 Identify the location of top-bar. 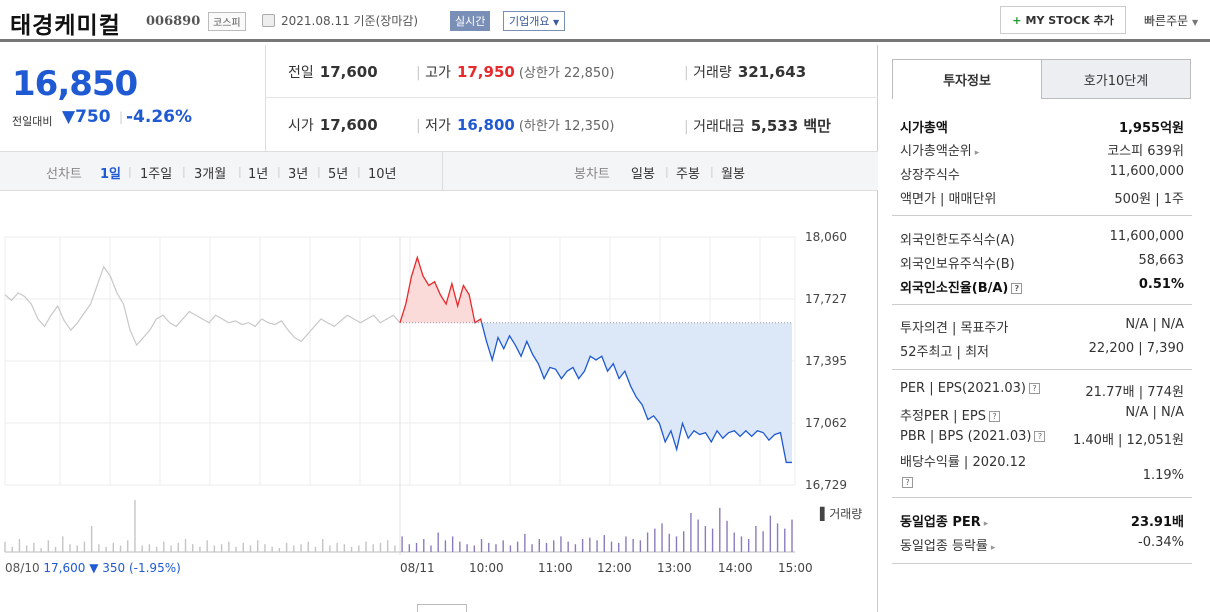
(605, 21).